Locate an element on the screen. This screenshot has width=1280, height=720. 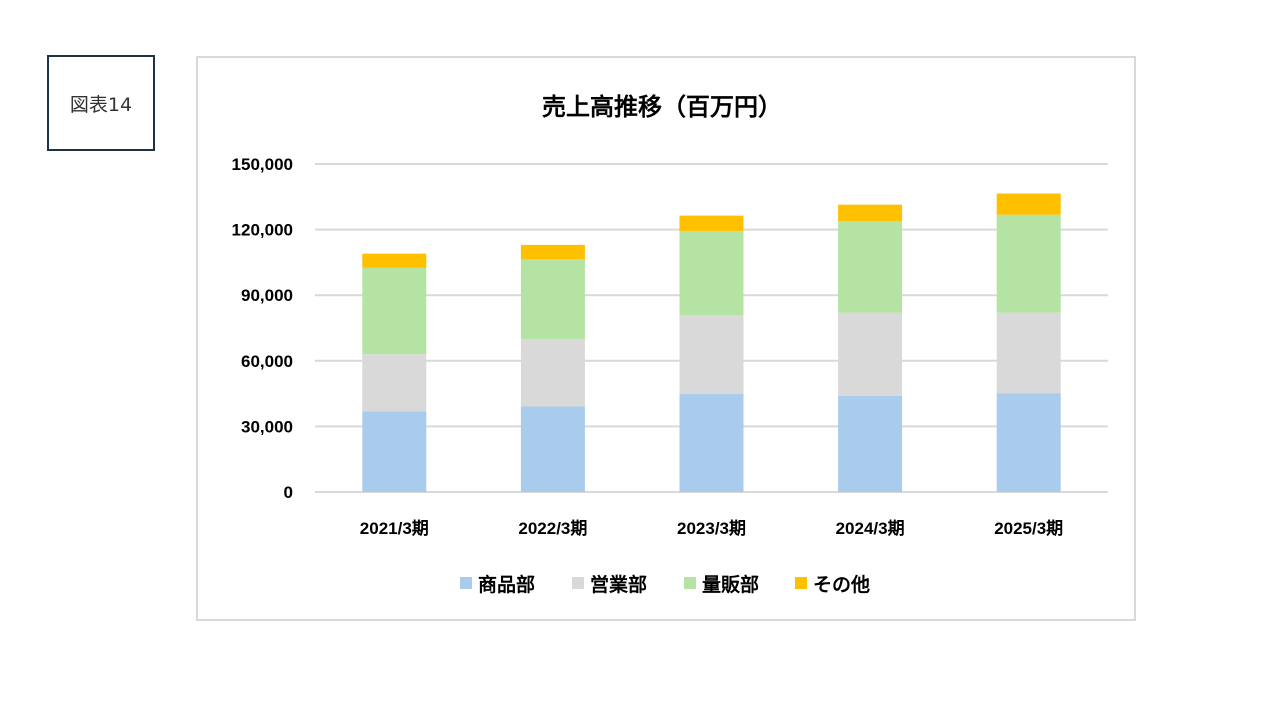
chart-title: 売上高推移（百万円） is located at coordinates (662, 107).